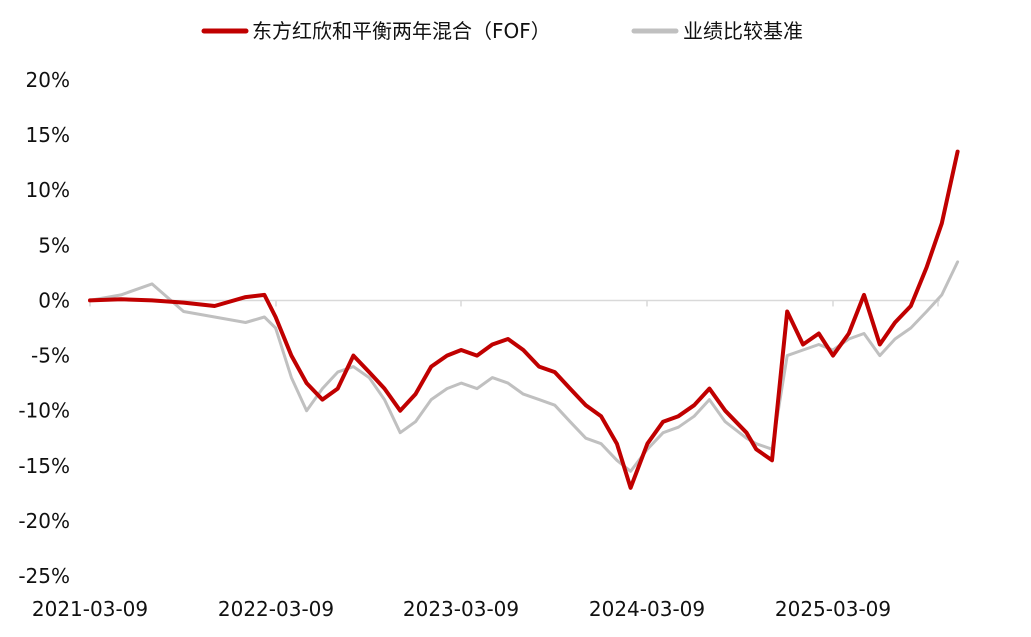 The width and height of the screenshot is (1031, 637). What do you see at coordinates (461, 609) in the screenshot?
I see `x-tick-label: 2023-03-09` at bounding box center [461, 609].